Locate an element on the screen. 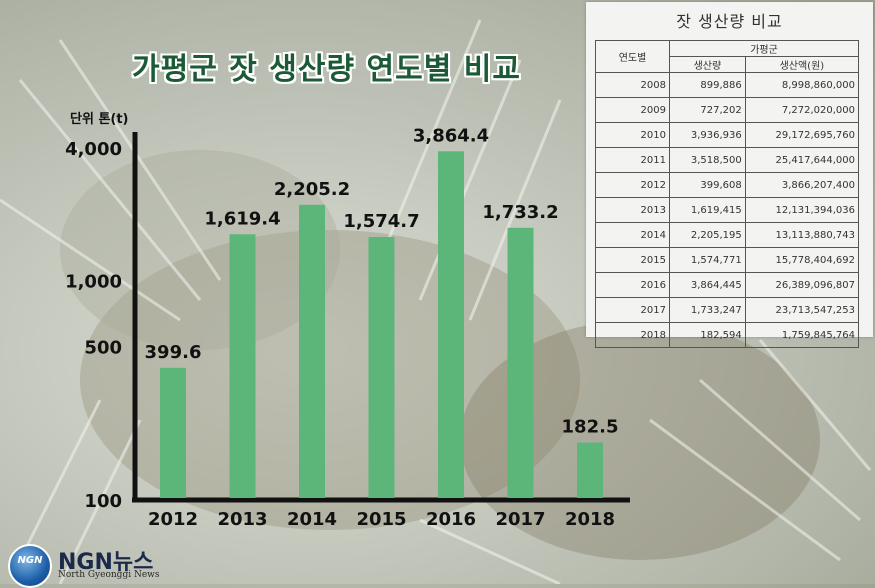 Image resolution: width=875 pixels, height=588 pixels. table-row: 2008 899,886 8,998,860,000 is located at coordinates (727, 85).